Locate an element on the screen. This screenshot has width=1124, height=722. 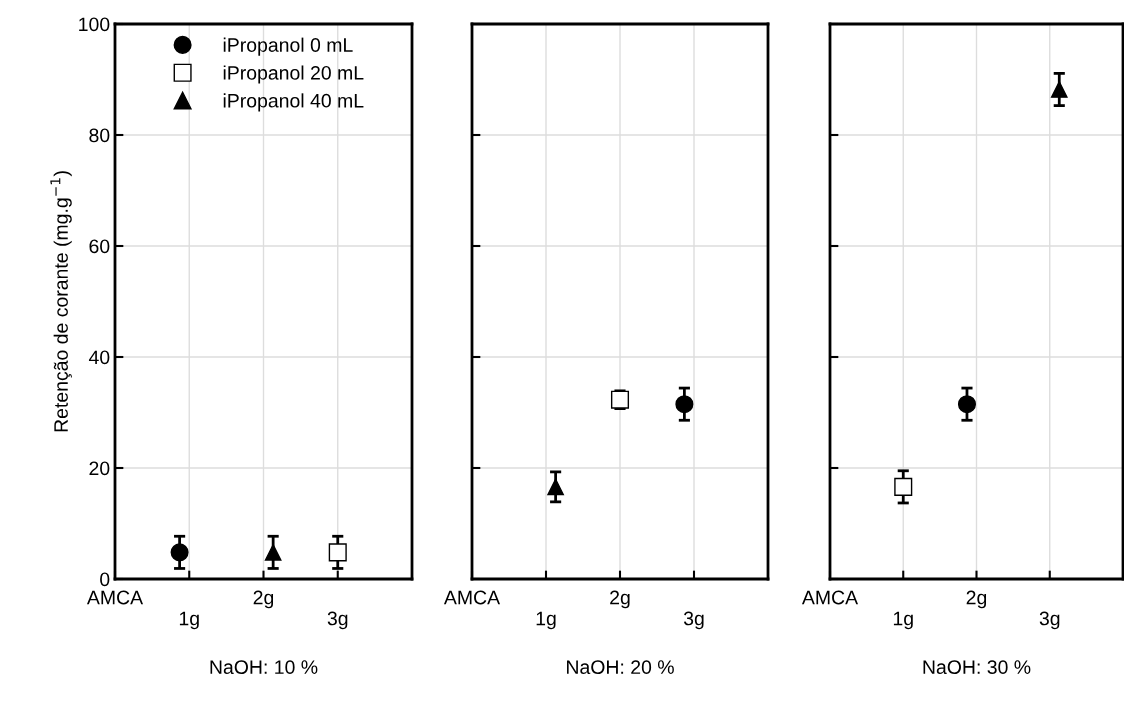
y-tick-label: 20 is located at coordinates (99, 468).